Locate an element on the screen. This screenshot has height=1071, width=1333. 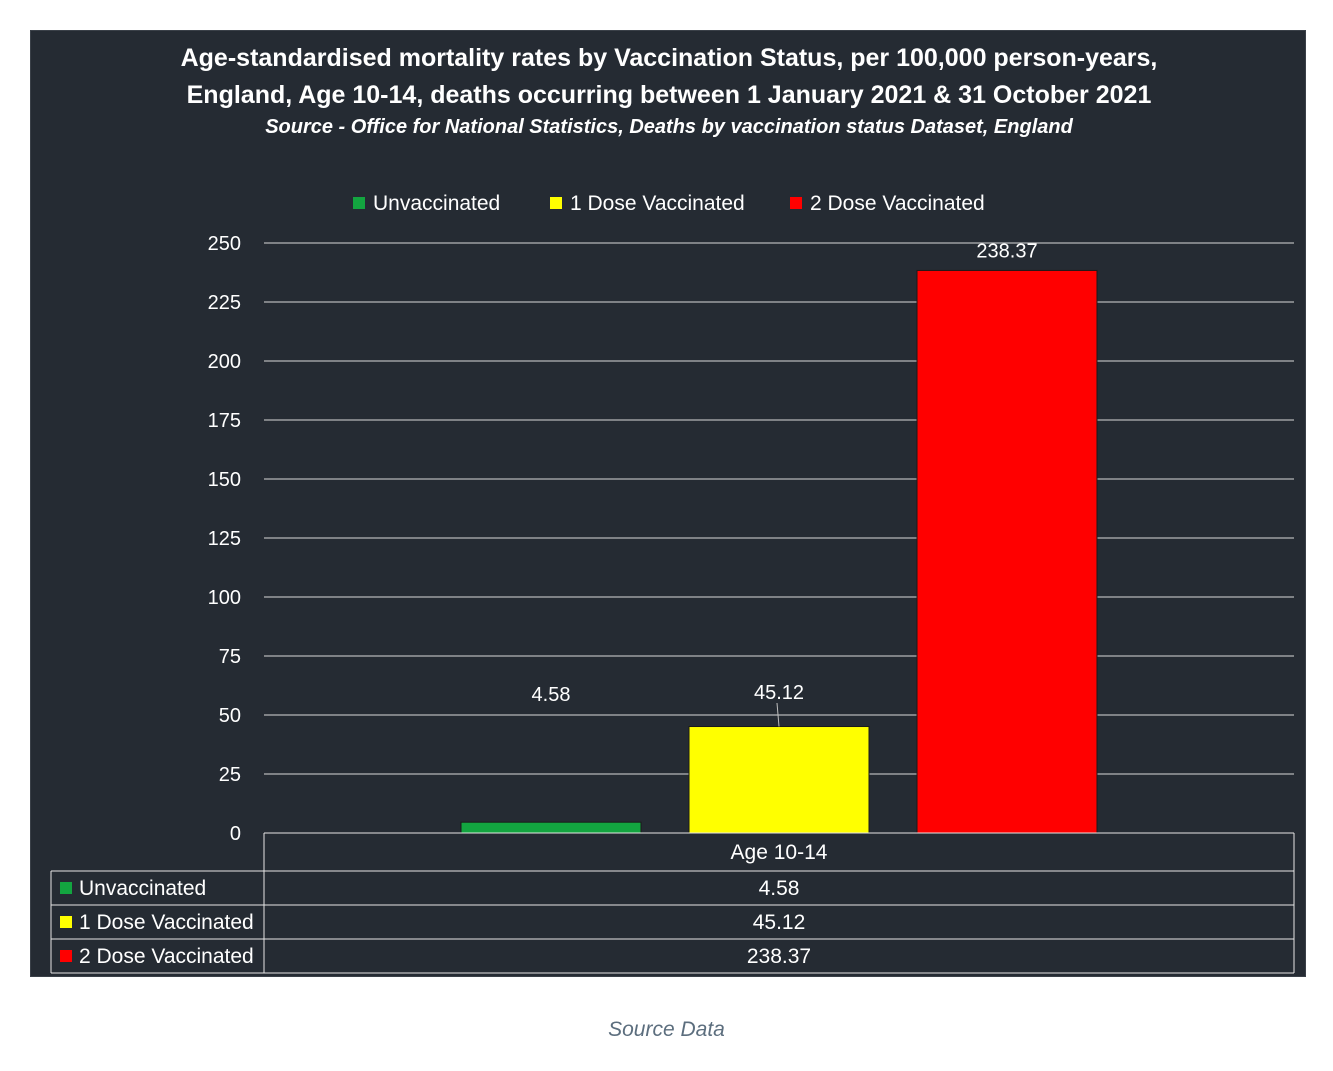
y-tick-label: 175 is located at coordinates (224, 421).